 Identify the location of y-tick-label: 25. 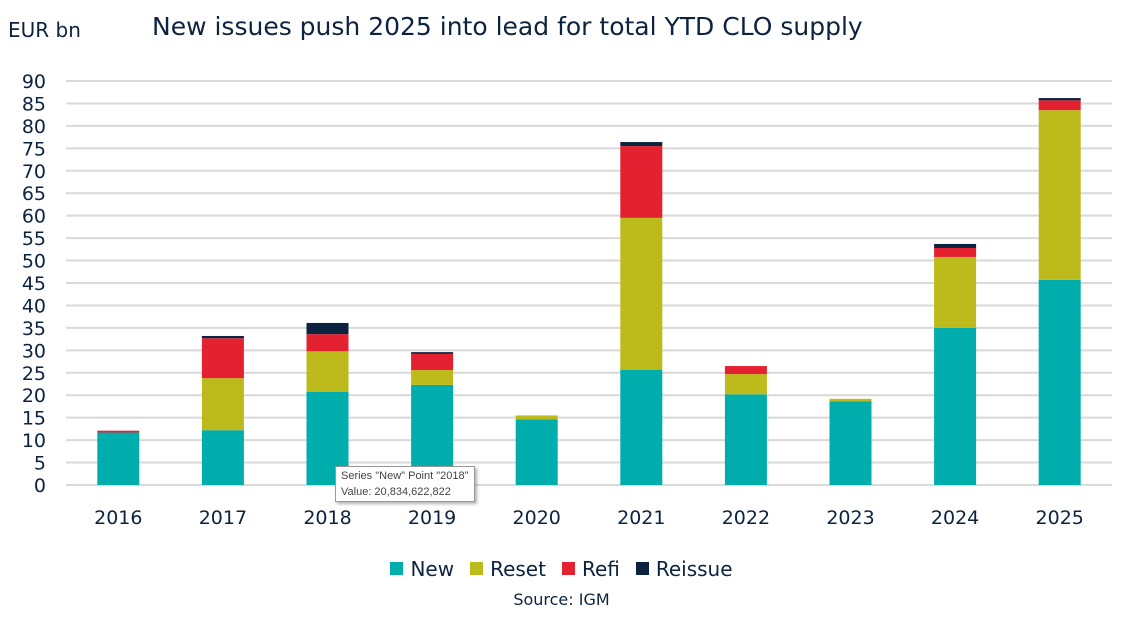
(34, 374).